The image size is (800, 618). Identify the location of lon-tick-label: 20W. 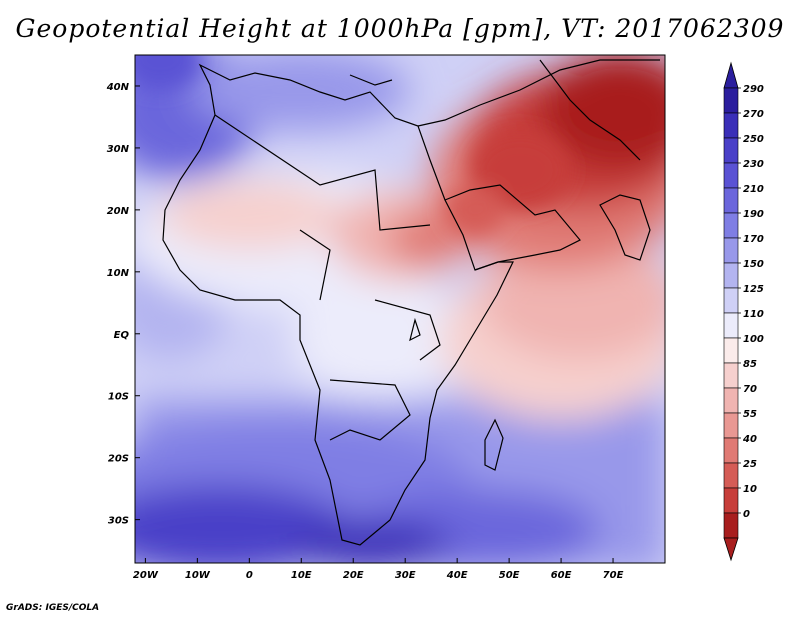
(146, 575).